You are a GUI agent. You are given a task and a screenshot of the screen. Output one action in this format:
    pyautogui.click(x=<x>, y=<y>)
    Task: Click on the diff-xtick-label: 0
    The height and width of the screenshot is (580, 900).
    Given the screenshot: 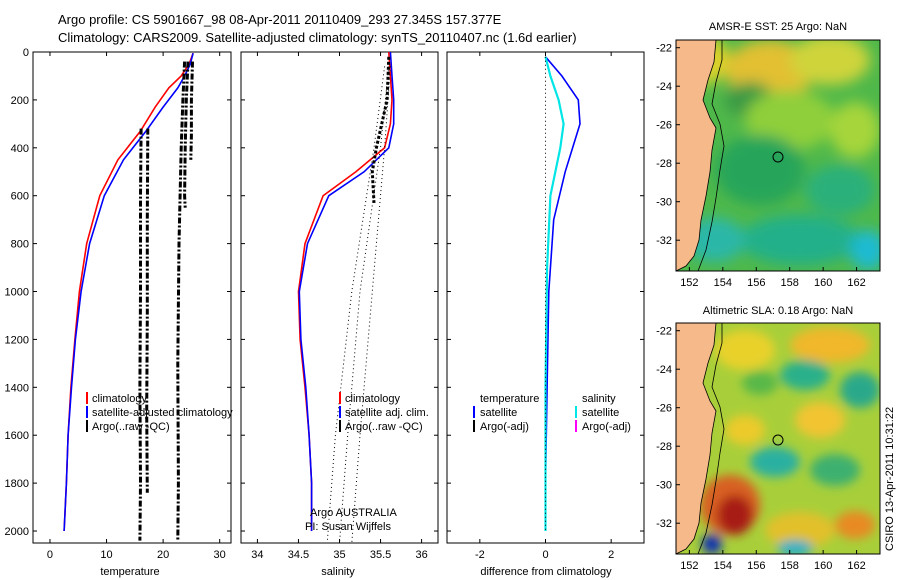 What is the action you would take?
    pyautogui.click(x=545, y=555)
    